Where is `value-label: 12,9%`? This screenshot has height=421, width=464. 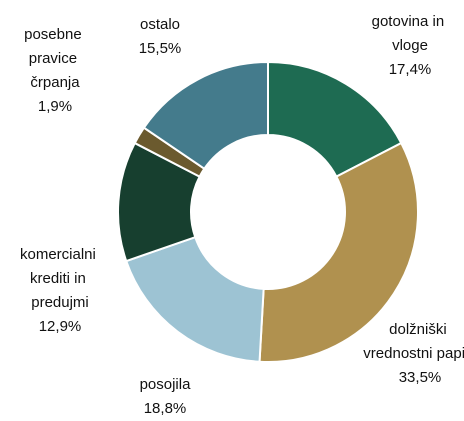 value-label: 12,9% is located at coordinates (60, 326).